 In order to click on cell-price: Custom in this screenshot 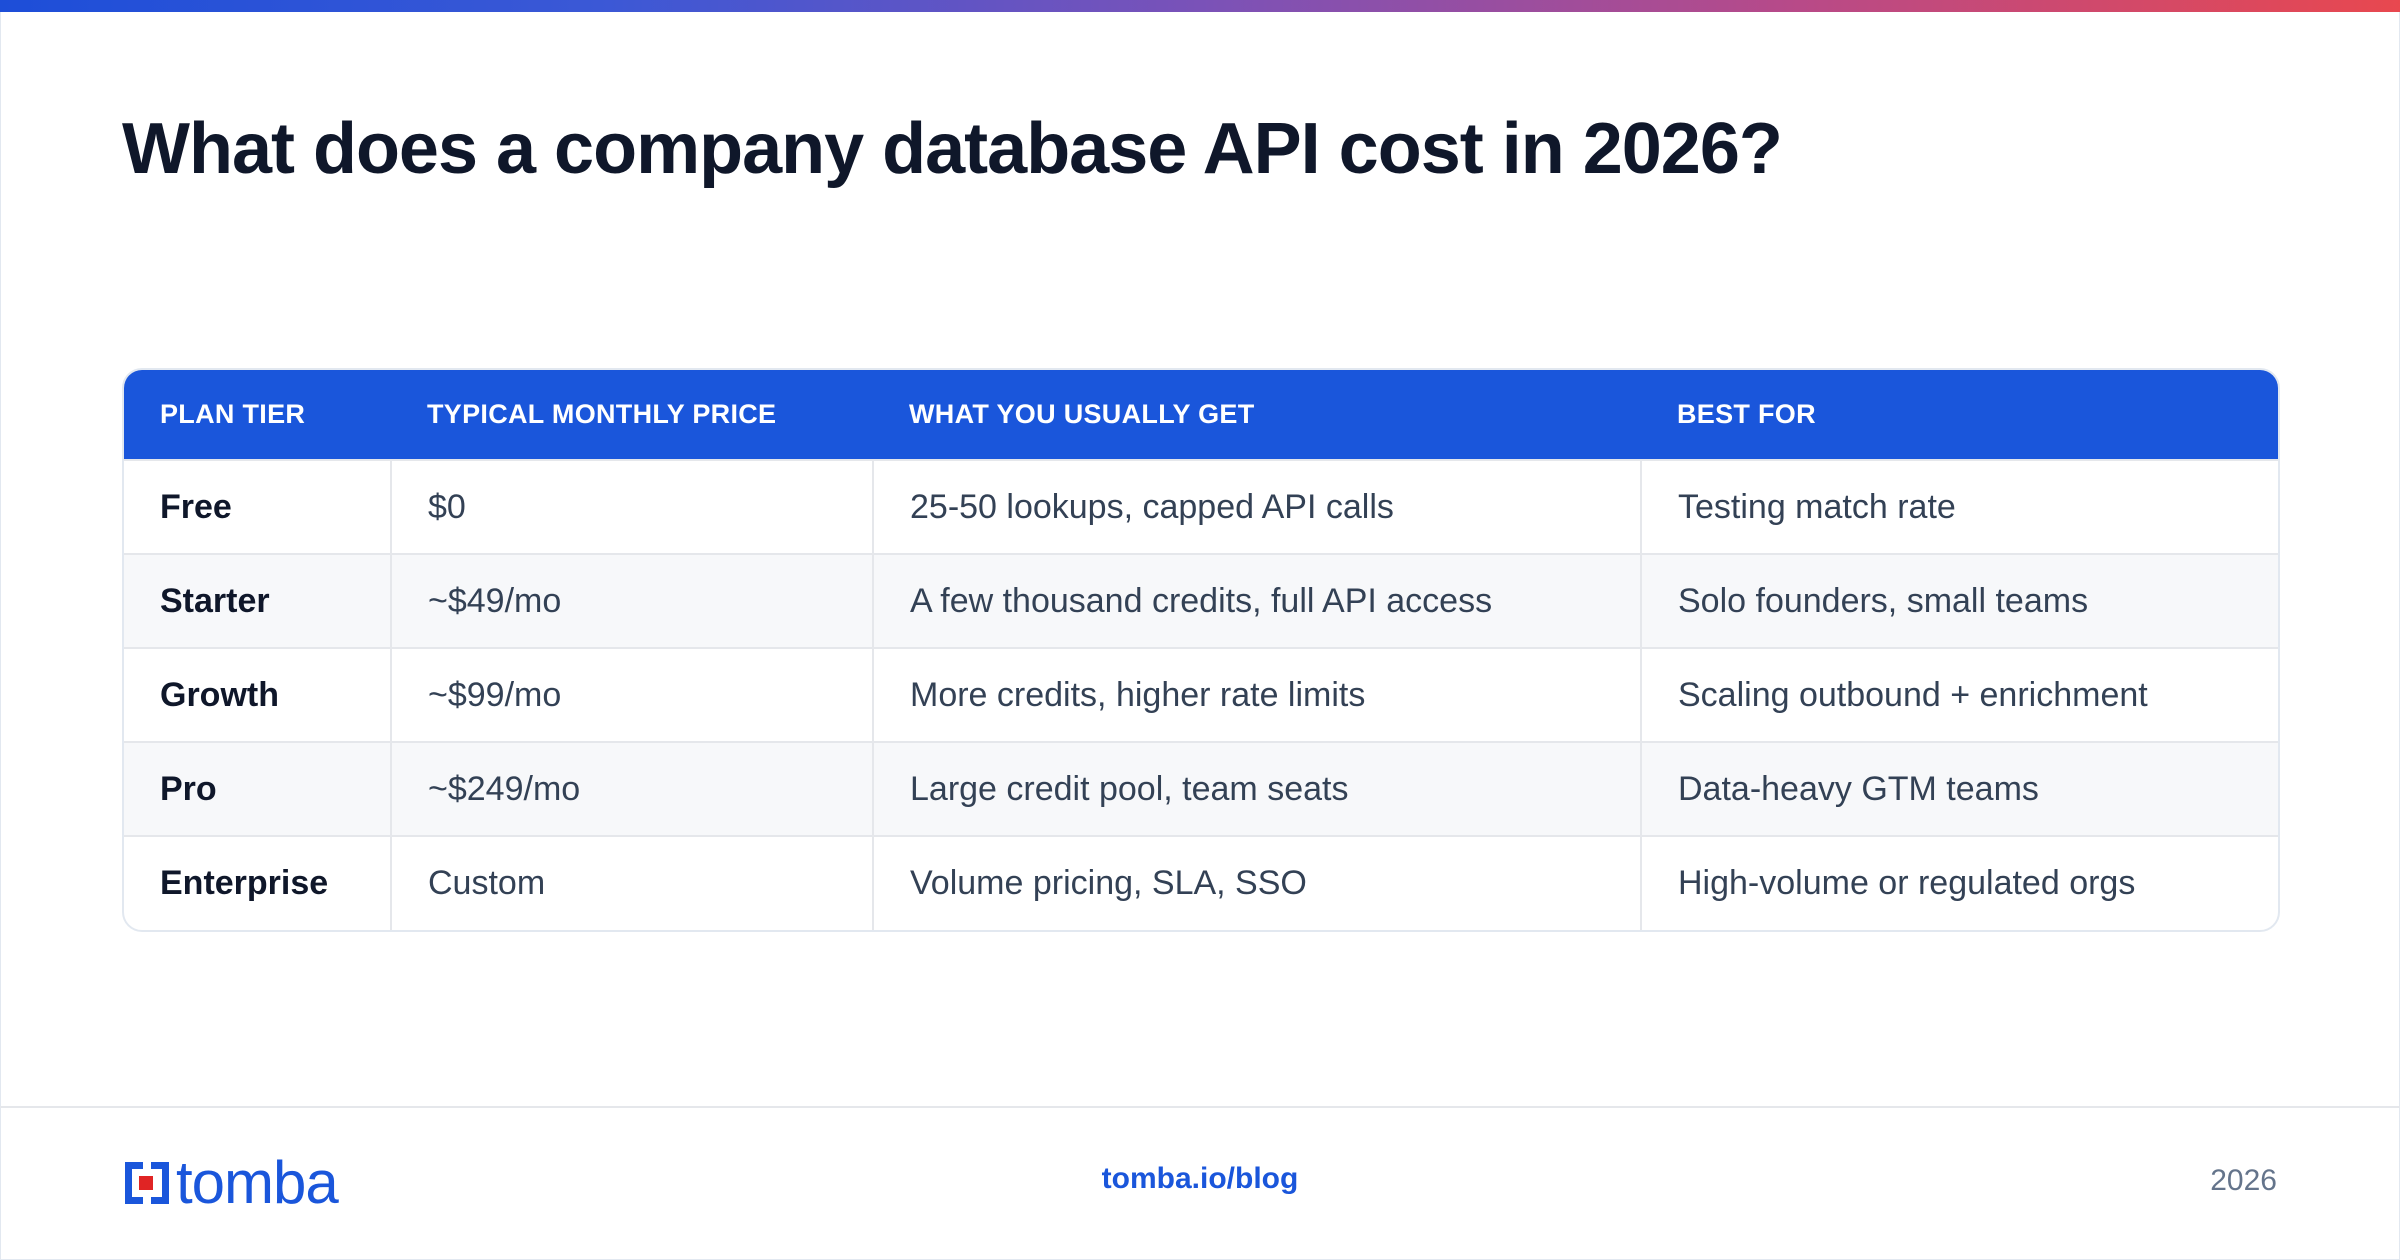, I will do `click(631, 883)`.